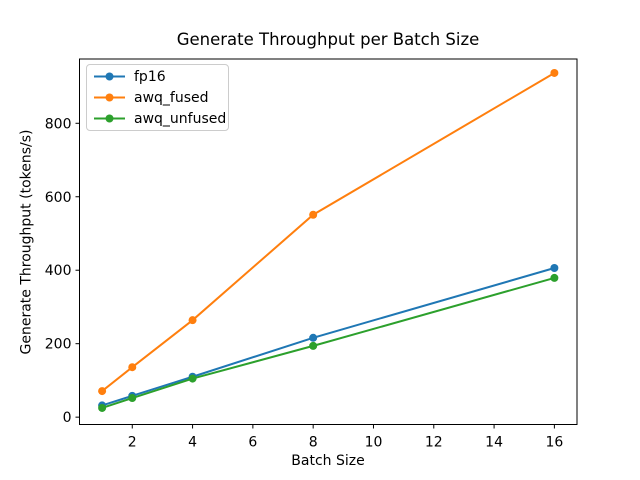 This screenshot has height=480, width=640. Describe the element at coordinates (494, 443) in the screenshot. I see `x-tick-label: 14` at that location.